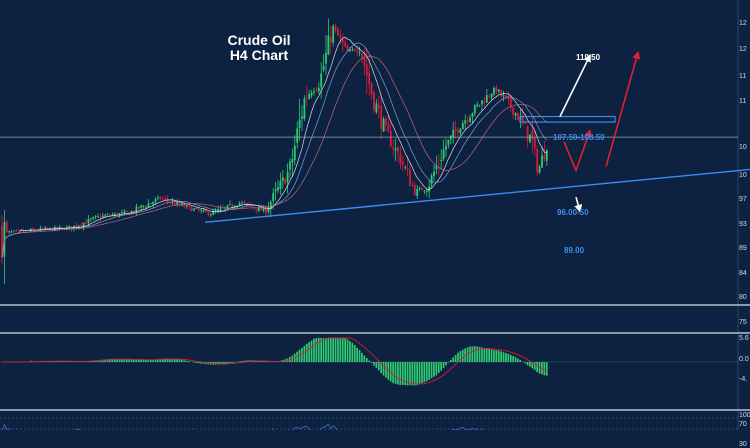  Describe the element at coordinates (259, 40) in the screenshot. I see `chart-title-line1: Crude Oil` at that location.